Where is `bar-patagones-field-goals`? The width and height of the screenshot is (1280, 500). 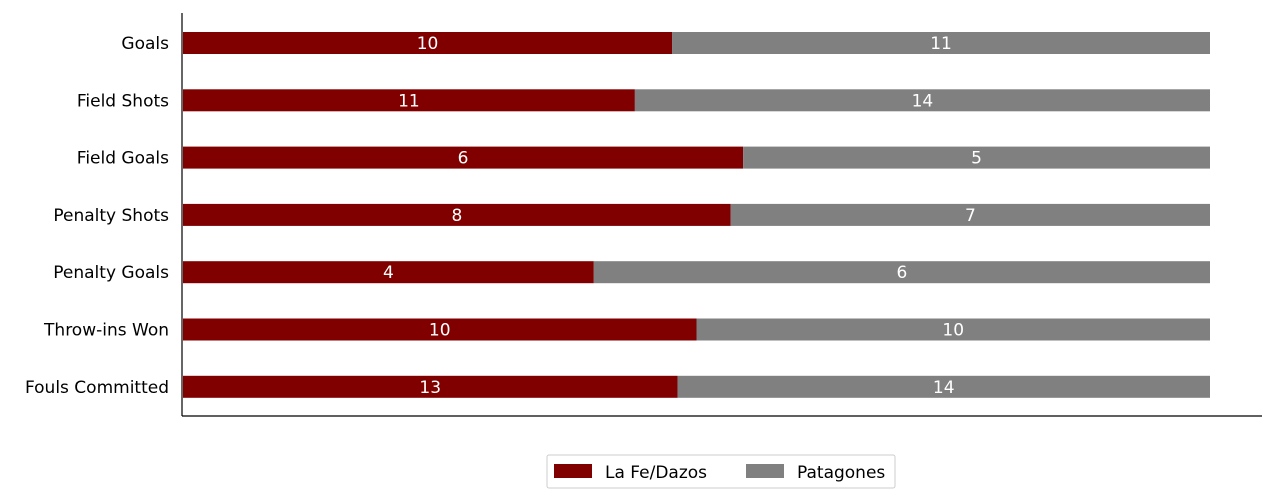 bar-patagones-field-goals is located at coordinates (976, 157).